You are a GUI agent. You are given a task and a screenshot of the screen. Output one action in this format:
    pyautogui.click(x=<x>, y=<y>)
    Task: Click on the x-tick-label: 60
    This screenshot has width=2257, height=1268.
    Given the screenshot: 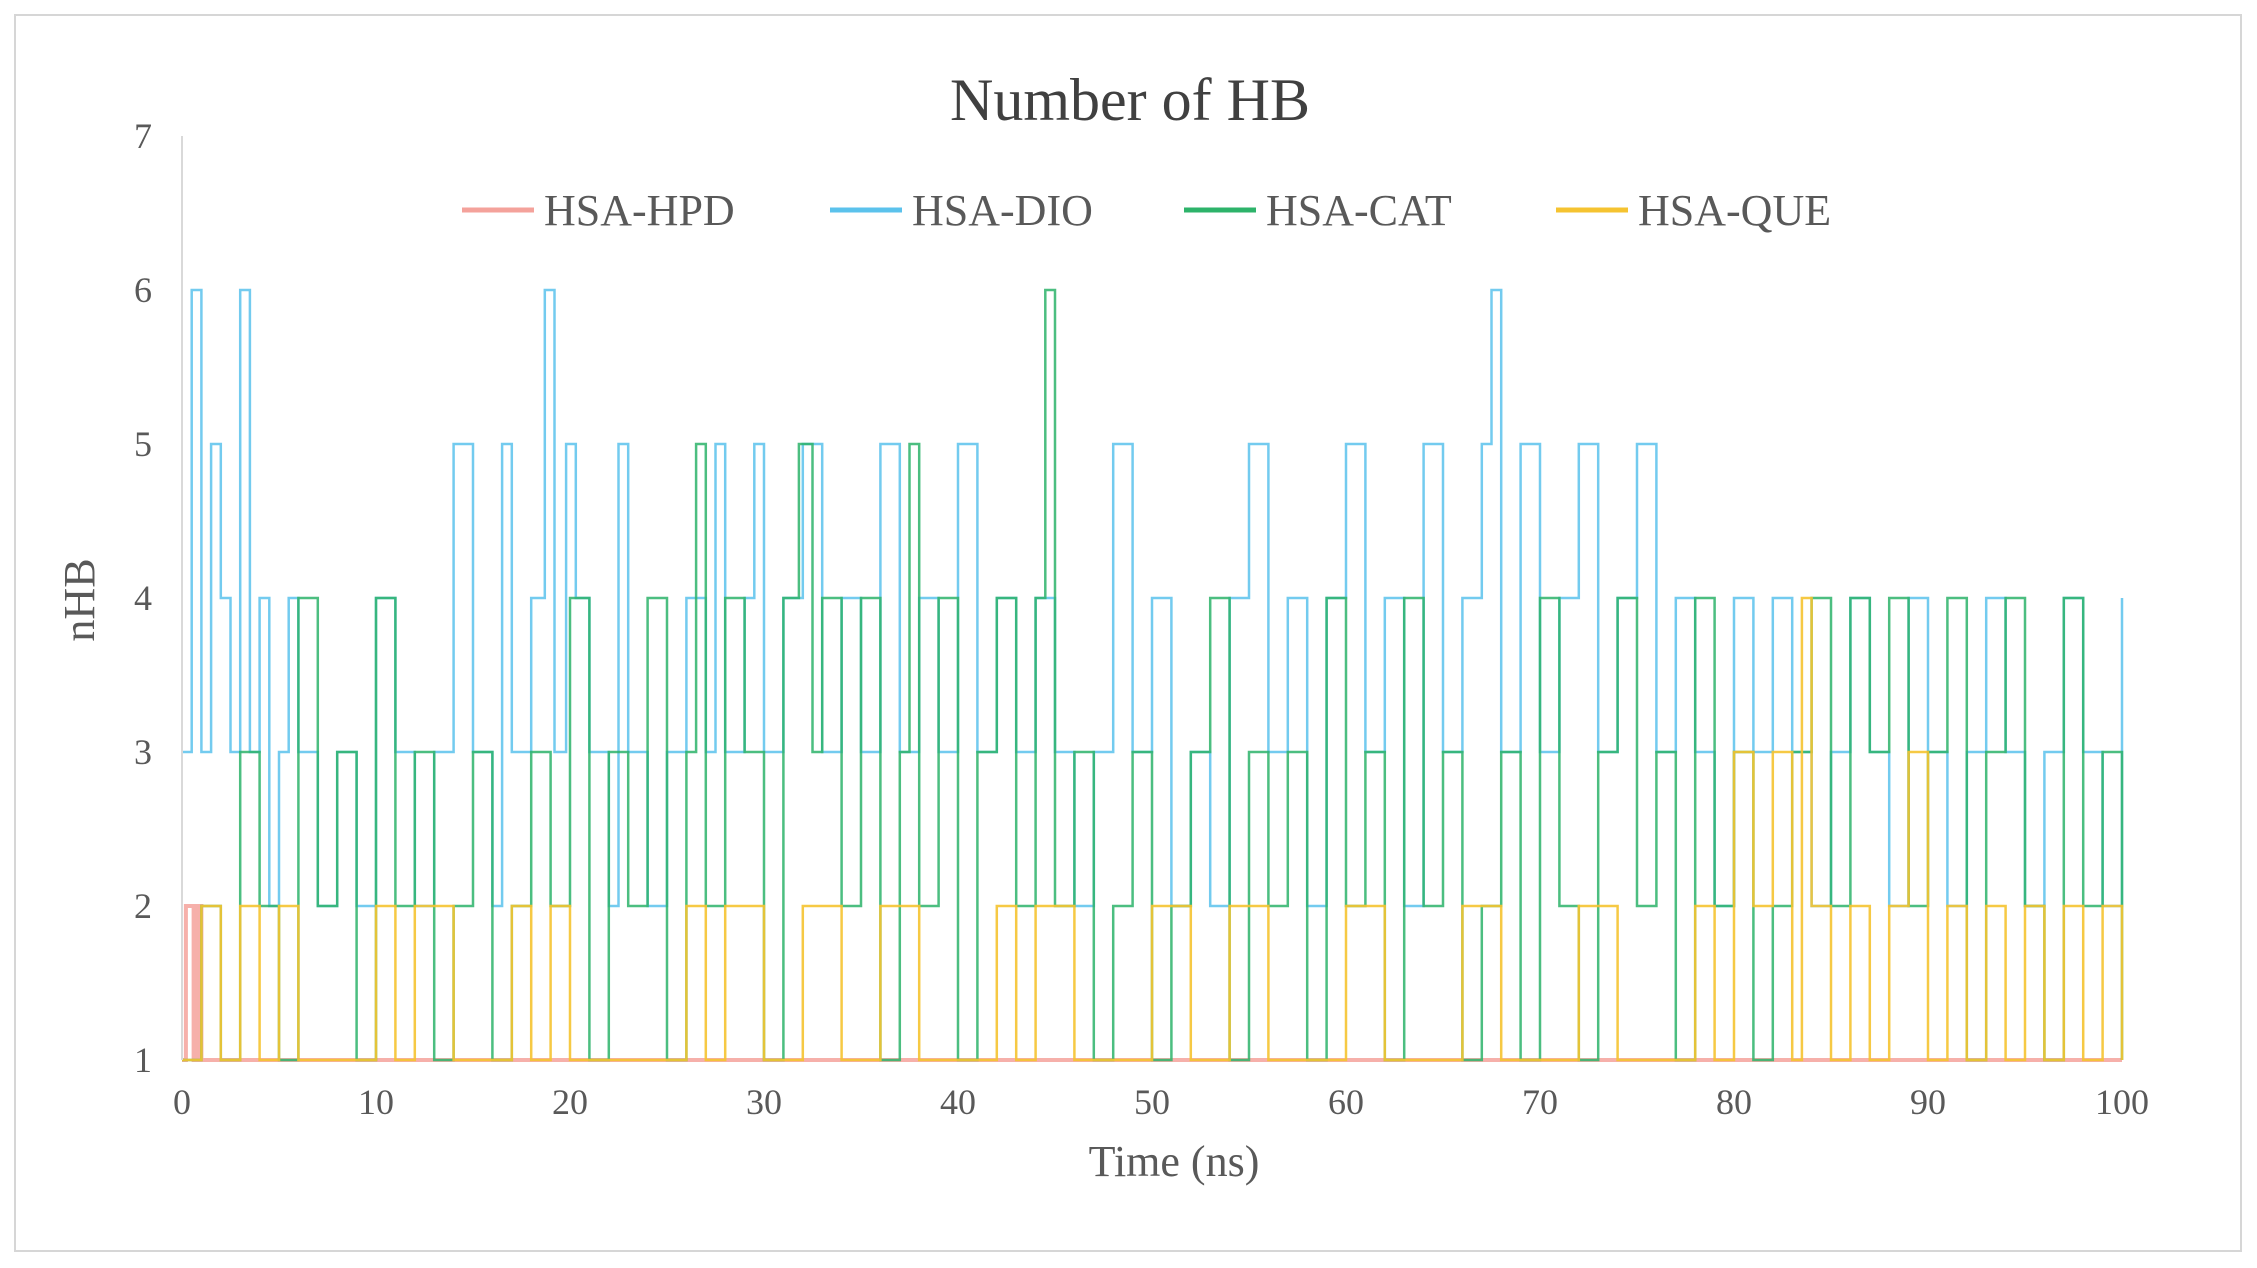 What is the action you would take?
    pyautogui.click(x=1346, y=1102)
    